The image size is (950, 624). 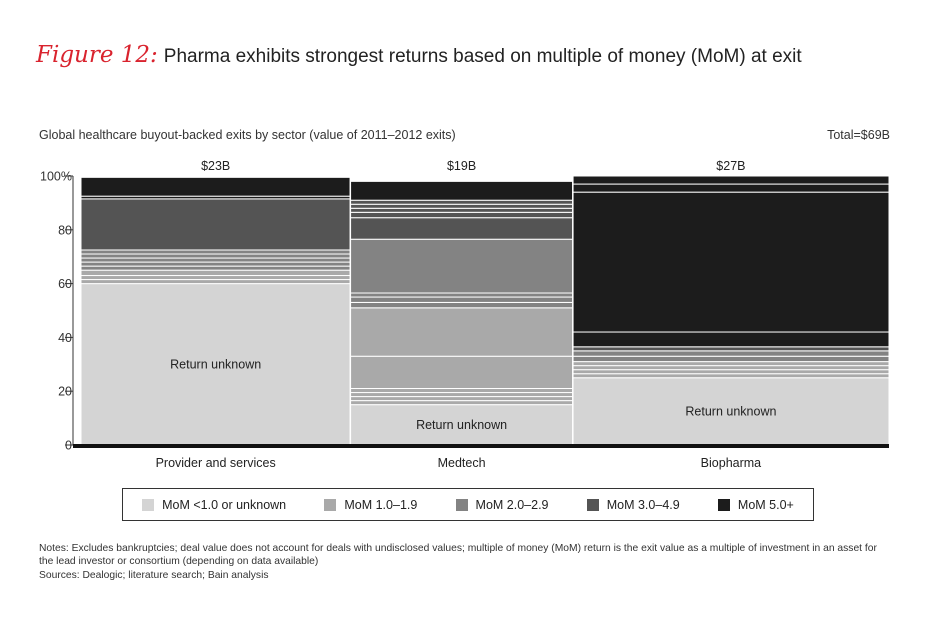 I want to click on column-value-label: $23B, so click(x=215, y=166).